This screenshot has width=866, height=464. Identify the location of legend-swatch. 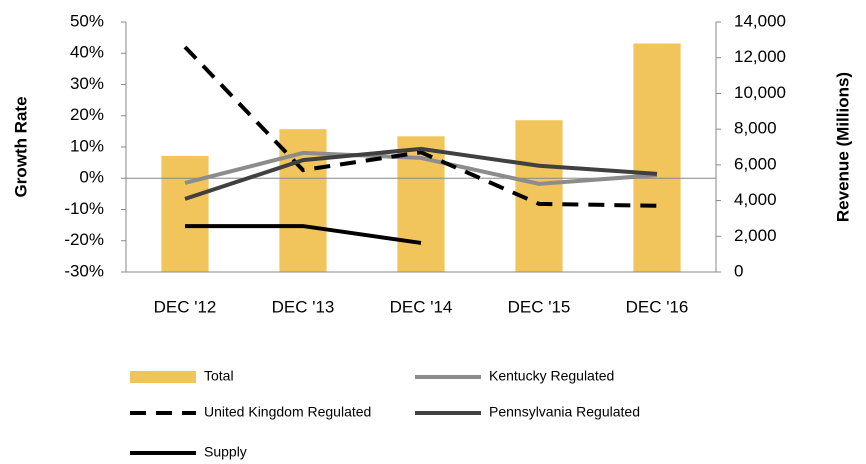
(163, 377).